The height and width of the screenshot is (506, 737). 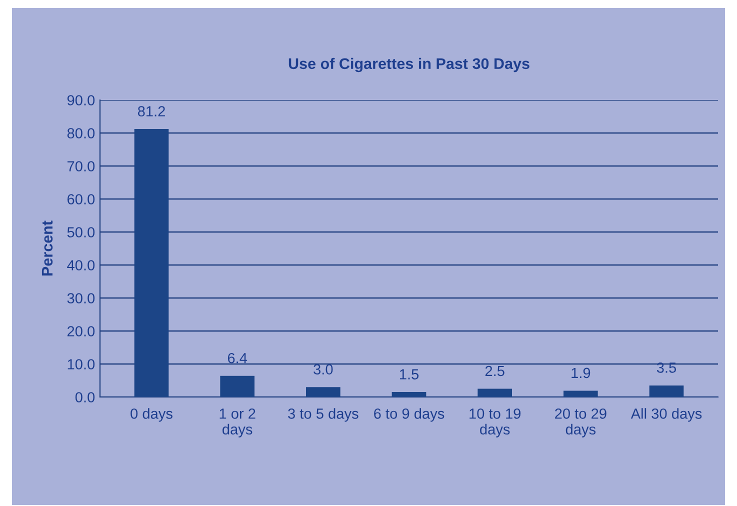 I want to click on data-label: 3.0, so click(x=323, y=369).